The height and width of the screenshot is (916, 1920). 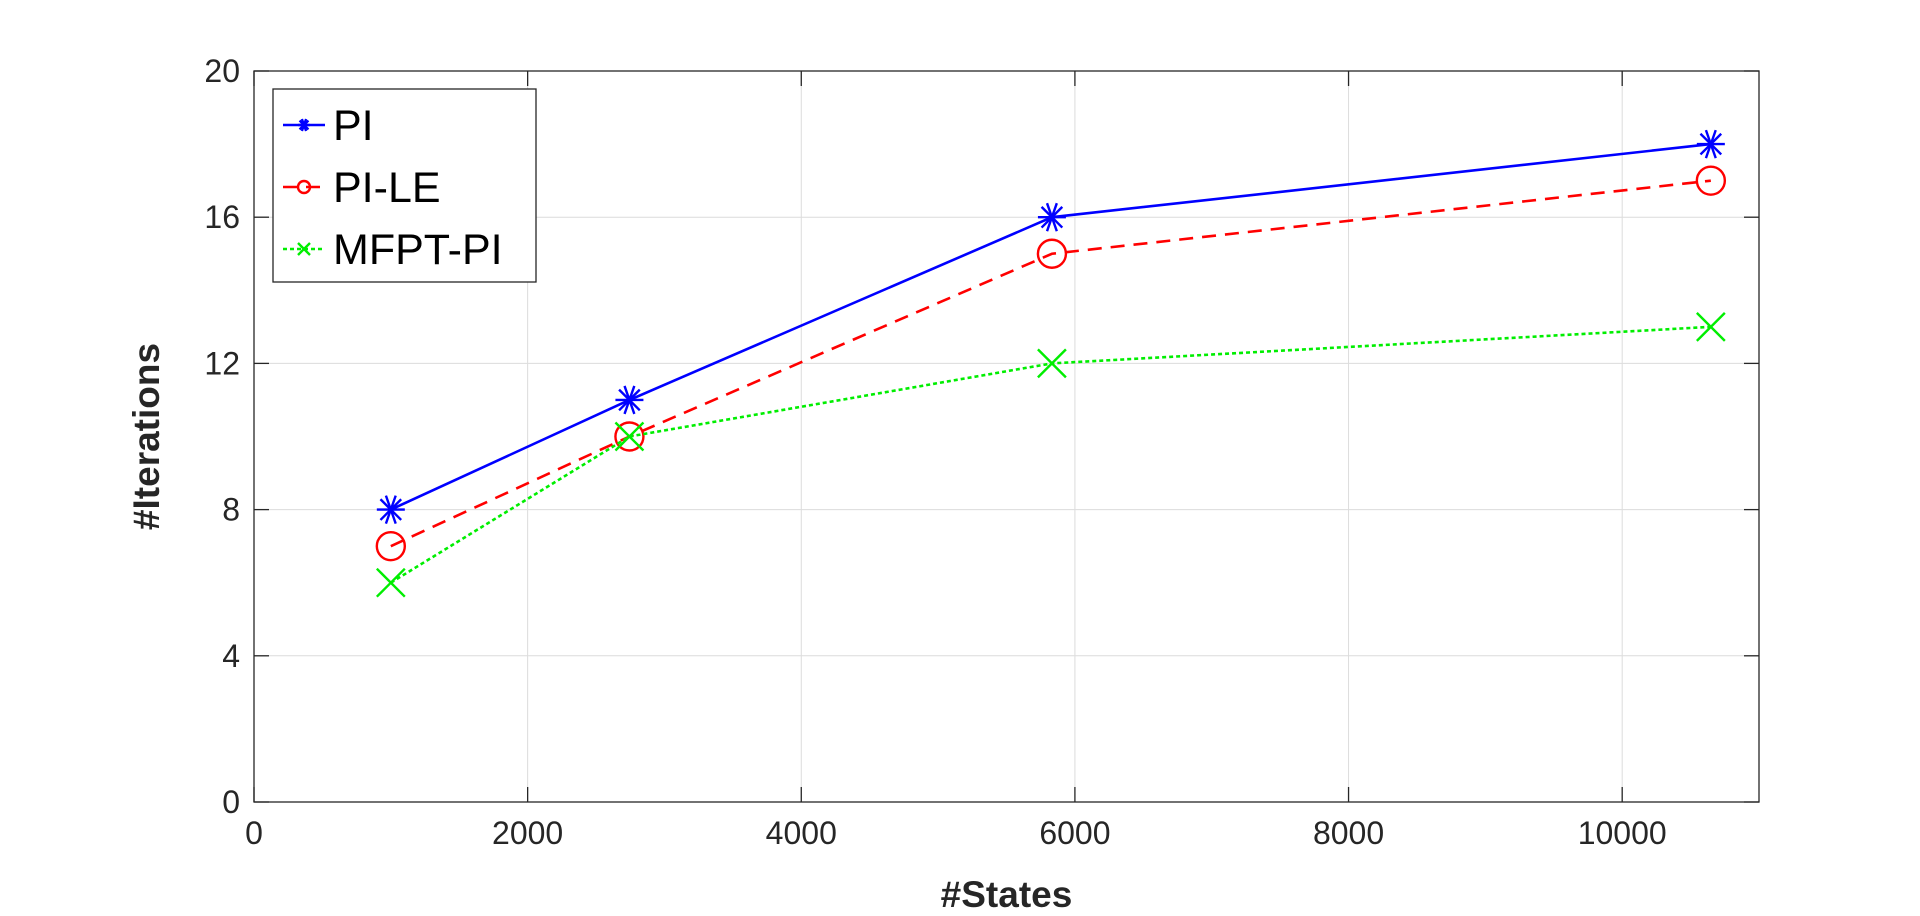 What do you see at coordinates (418, 250) in the screenshot?
I see `legend-label: MFPT-PI` at bounding box center [418, 250].